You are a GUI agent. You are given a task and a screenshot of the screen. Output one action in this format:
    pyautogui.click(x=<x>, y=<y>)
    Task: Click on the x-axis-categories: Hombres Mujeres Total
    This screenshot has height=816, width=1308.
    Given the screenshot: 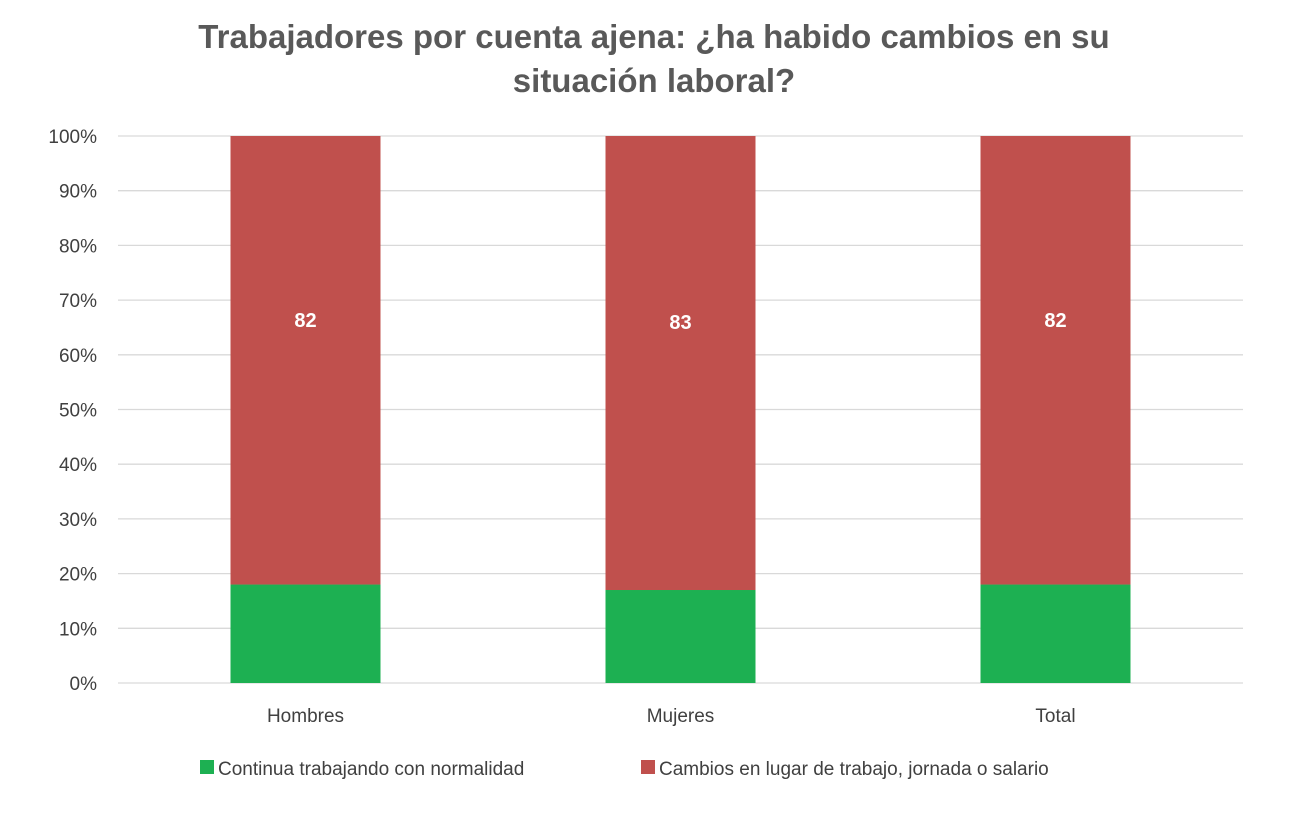 What is the action you would take?
    pyautogui.click(x=671, y=716)
    